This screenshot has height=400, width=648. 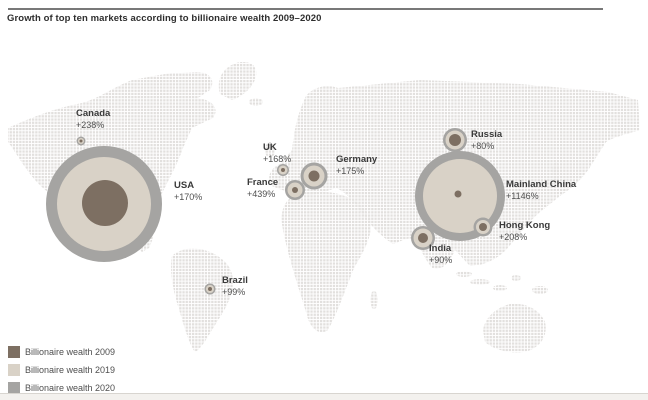 I want to click on legend-item-2020: Billionaire wealth 2020, so click(x=61, y=388).